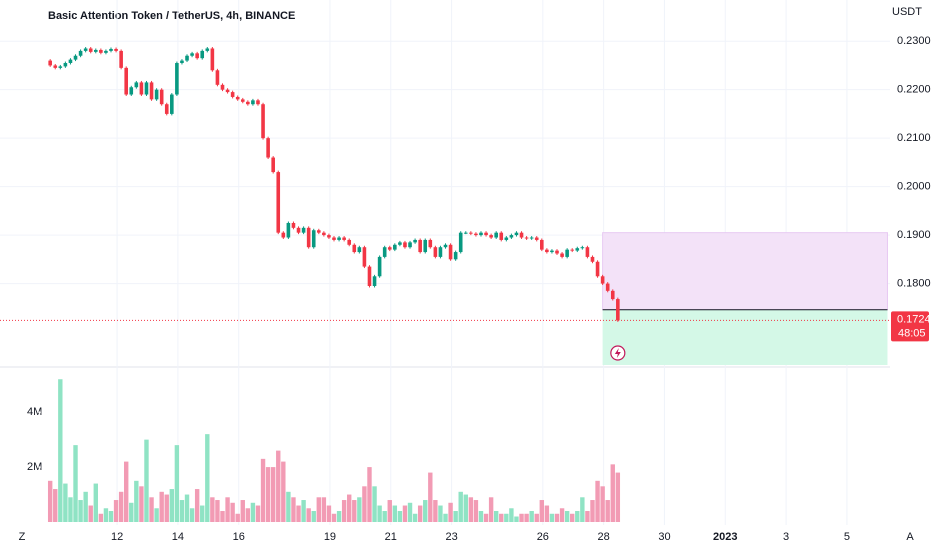 This screenshot has height=550, width=932. What do you see at coordinates (914, 138) in the screenshot?
I see `y-tick-label: 0.2100` at bounding box center [914, 138].